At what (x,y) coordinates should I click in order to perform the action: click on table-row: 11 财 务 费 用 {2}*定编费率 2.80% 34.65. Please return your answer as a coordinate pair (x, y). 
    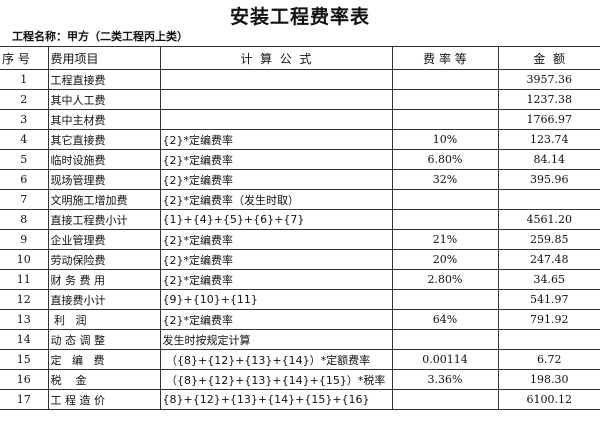
    Looking at the image, I should click on (300, 279).